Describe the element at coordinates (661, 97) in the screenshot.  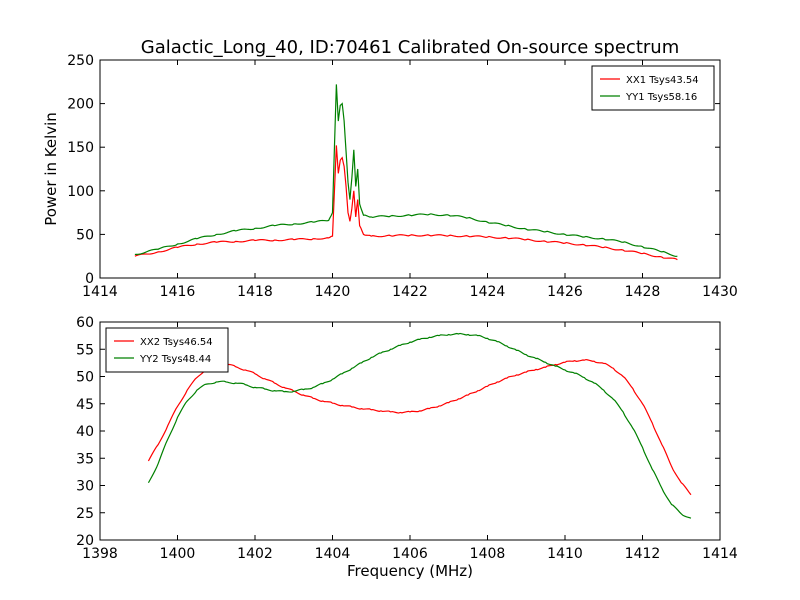
I see `legend-label: YY1 Tsys58.16` at that location.